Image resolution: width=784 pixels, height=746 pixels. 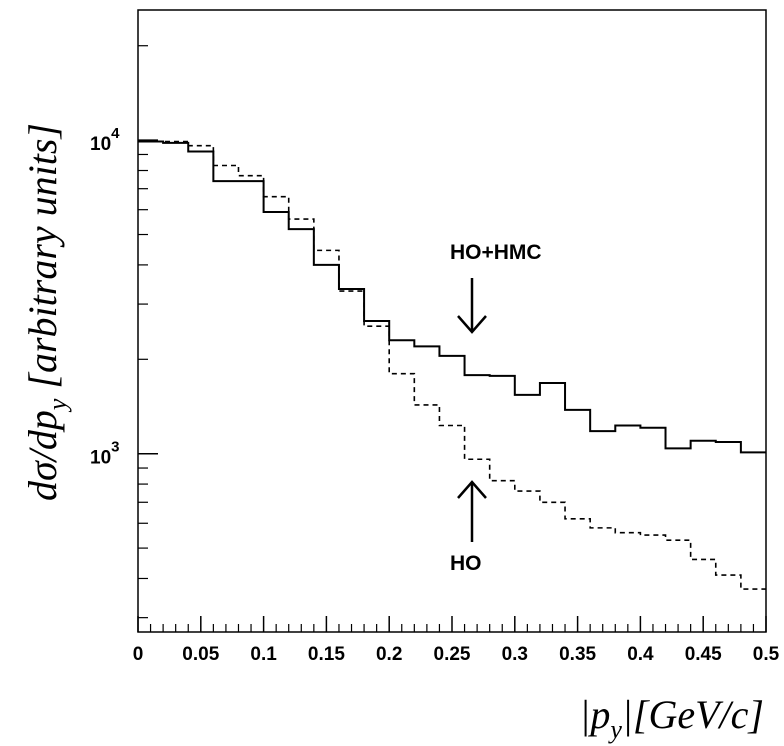 What do you see at coordinates (389, 654) in the screenshot?
I see `x-tick-label-4: 0.2` at bounding box center [389, 654].